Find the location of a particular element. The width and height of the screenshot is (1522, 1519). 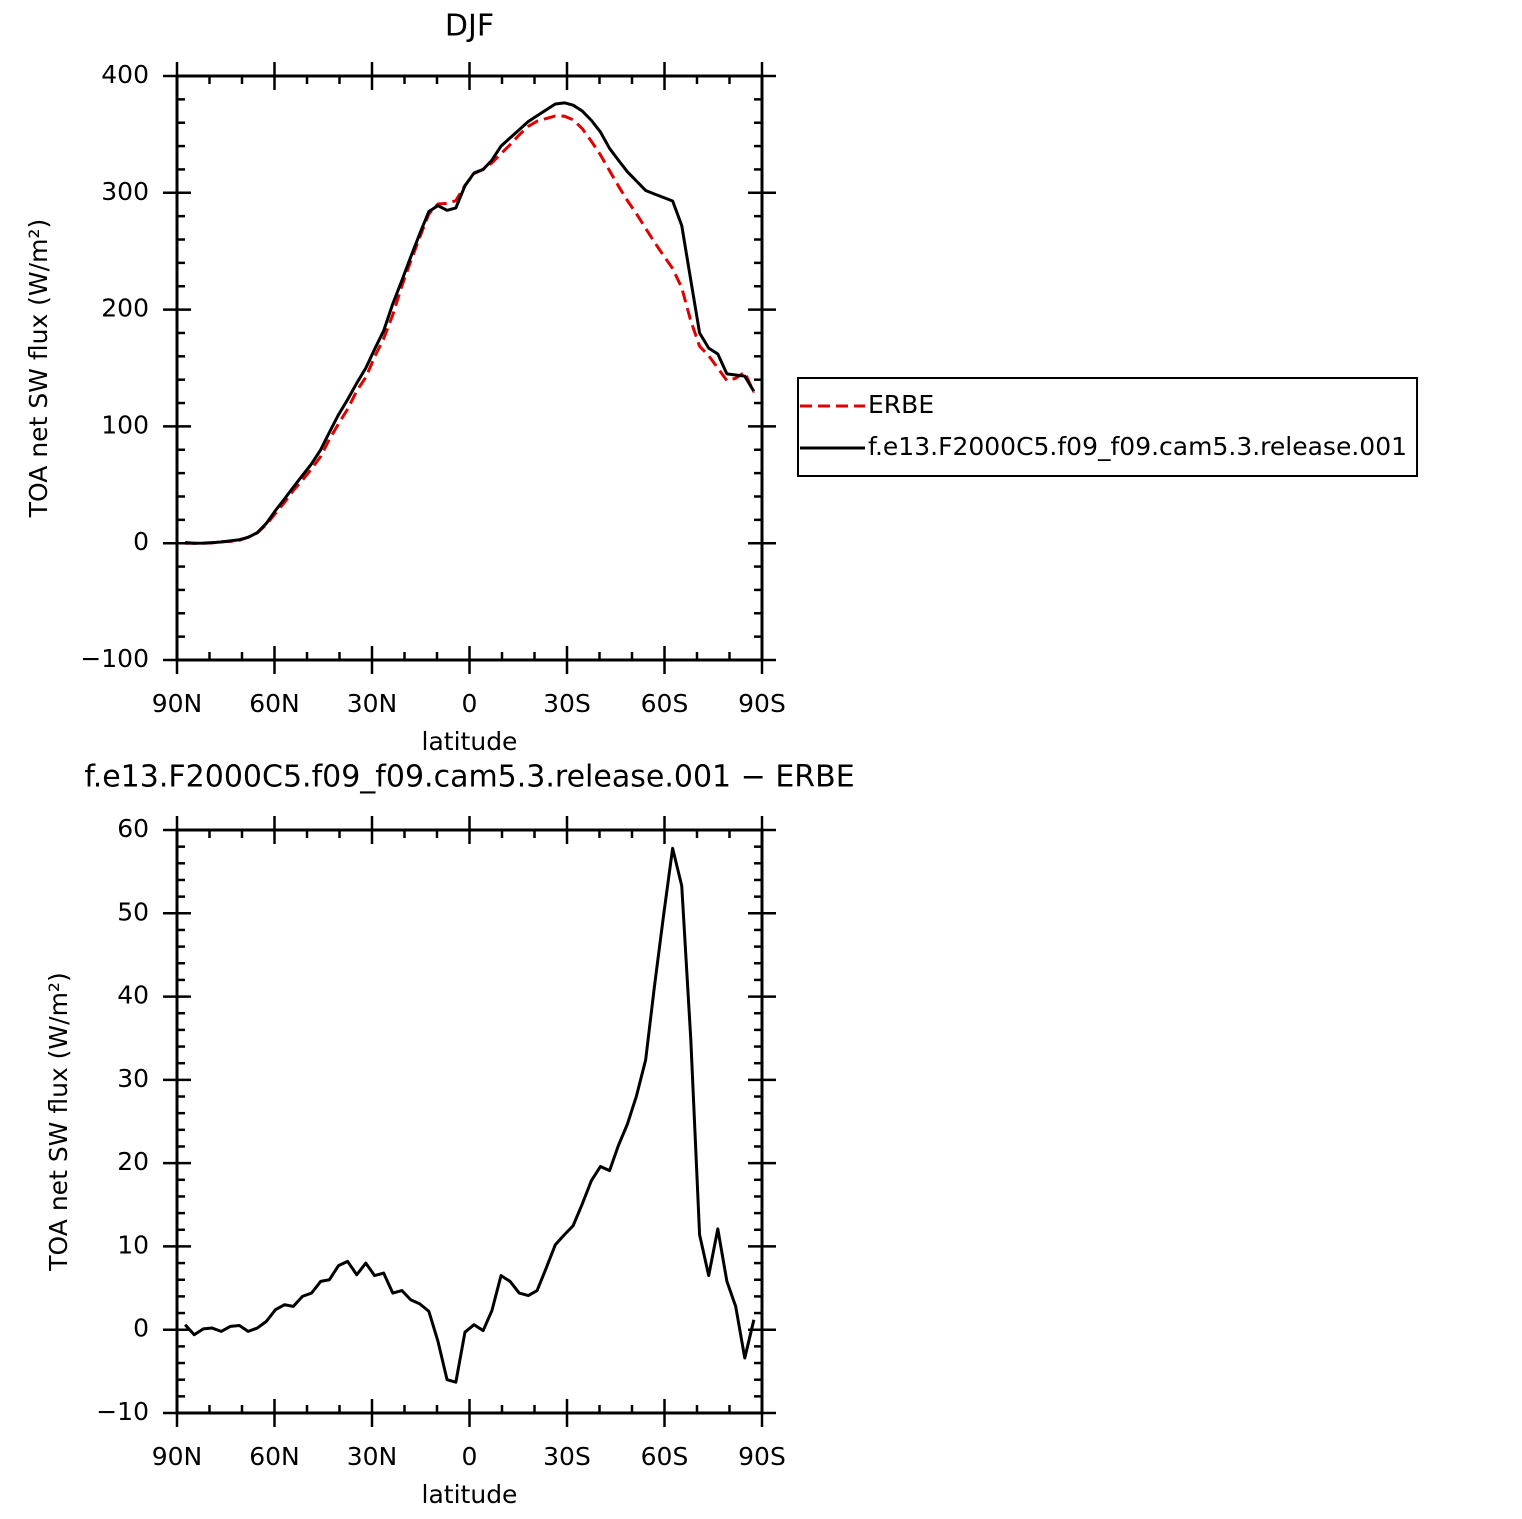

y-tick-label: 60 is located at coordinates (133, 828).